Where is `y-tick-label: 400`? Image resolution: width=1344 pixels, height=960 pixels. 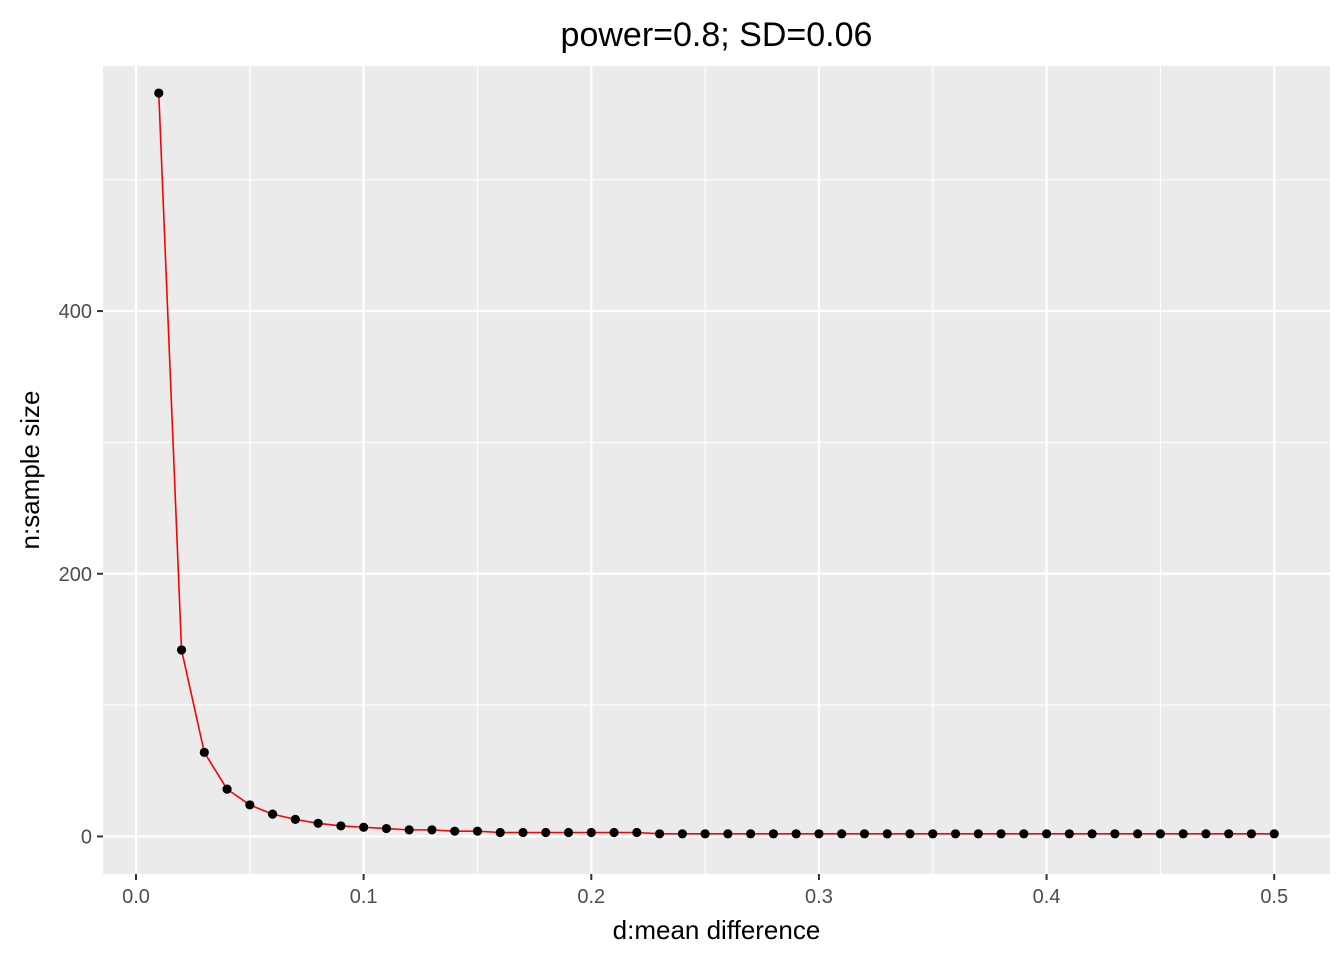
y-tick-label: 400 is located at coordinates (75, 312).